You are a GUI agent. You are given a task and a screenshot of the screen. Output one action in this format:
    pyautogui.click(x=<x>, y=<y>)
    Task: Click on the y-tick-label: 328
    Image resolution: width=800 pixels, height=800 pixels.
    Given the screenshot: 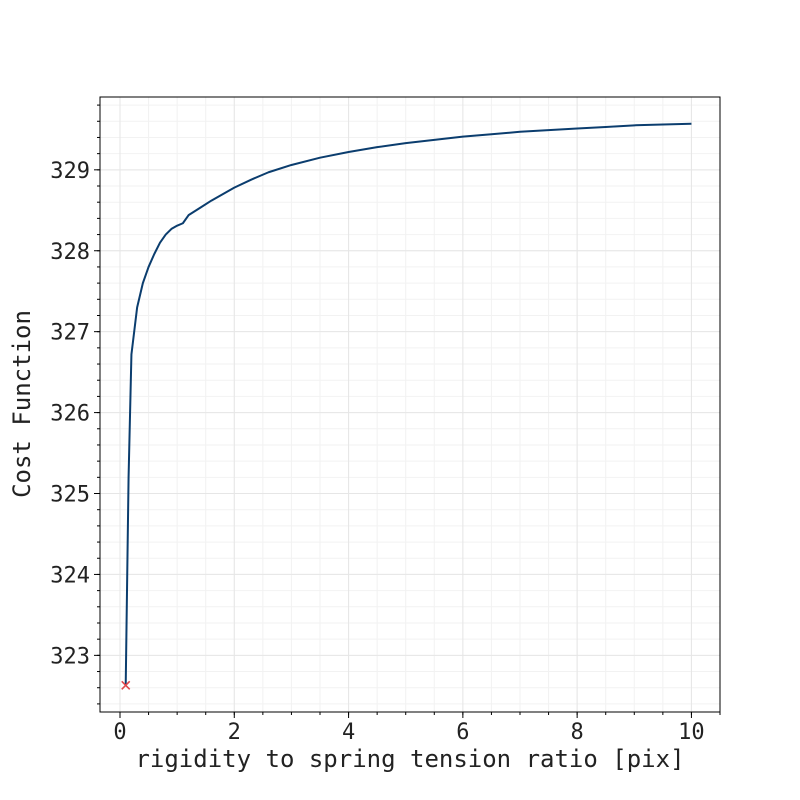 What is the action you would take?
    pyautogui.click(x=70, y=252)
    